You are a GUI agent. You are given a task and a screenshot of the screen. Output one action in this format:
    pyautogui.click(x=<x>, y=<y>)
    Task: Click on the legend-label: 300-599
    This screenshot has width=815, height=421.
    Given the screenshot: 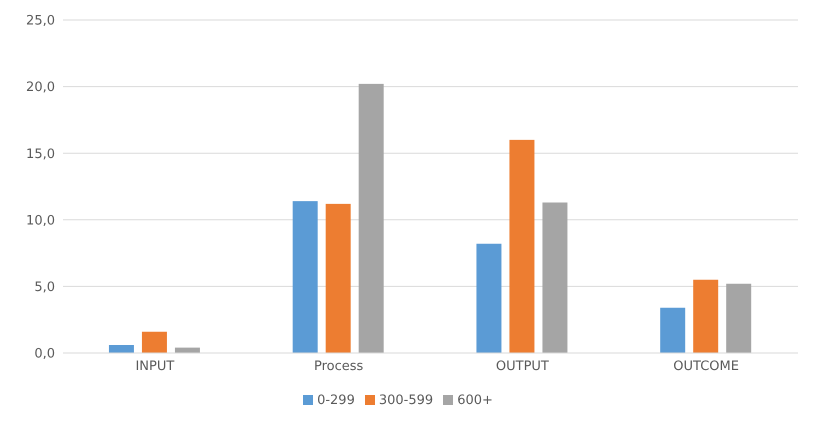 What is the action you would take?
    pyautogui.click(x=406, y=400)
    